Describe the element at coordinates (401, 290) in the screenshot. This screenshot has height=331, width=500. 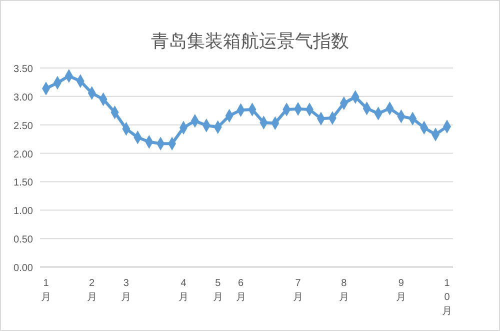
I see `x-tick-label: 9月` at that location.